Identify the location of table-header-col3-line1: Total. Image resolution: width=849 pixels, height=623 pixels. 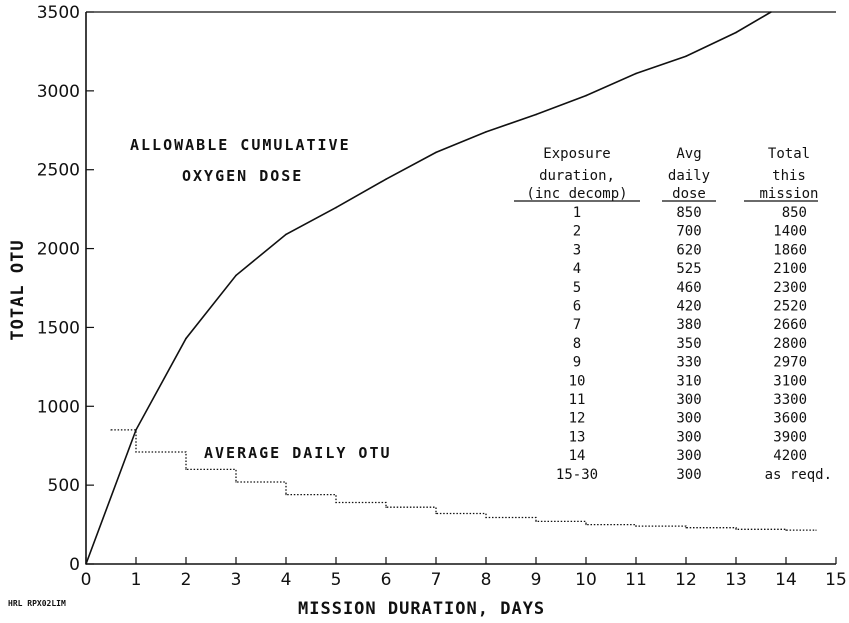
(789, 154).